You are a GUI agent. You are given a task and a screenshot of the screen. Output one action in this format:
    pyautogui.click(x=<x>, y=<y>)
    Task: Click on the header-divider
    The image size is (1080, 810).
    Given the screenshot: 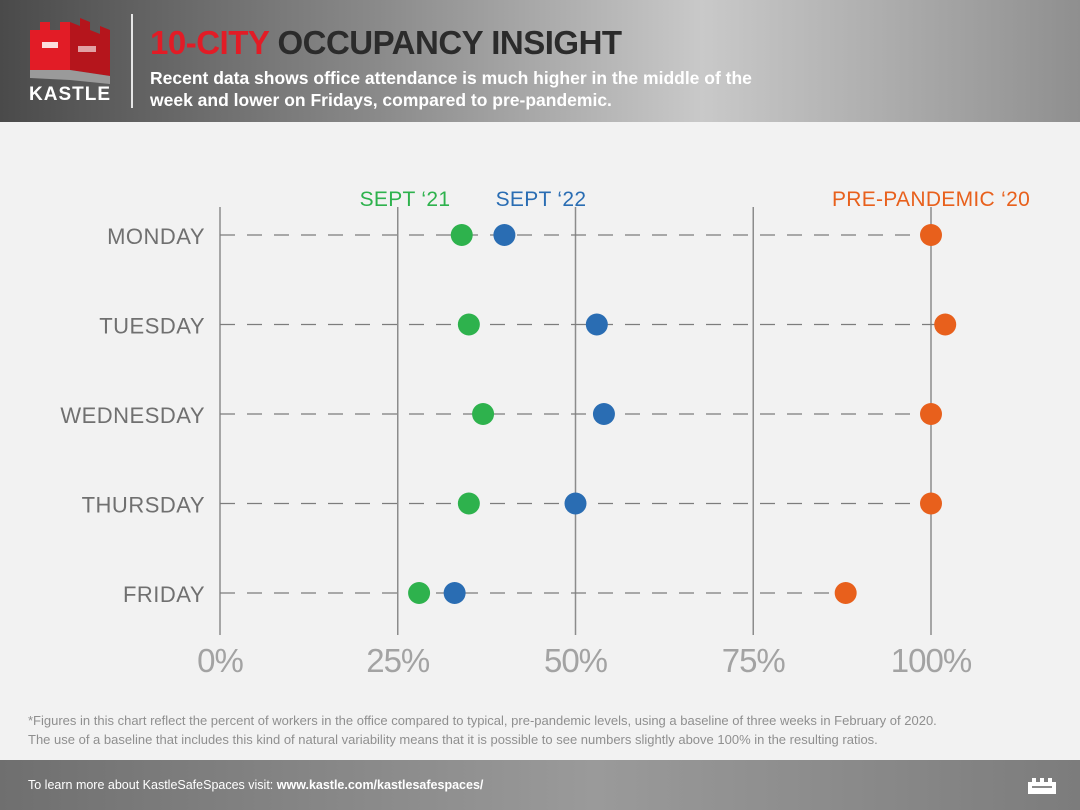 What is the action you would take?
    pyautogui.click(x=132, y=61)
    